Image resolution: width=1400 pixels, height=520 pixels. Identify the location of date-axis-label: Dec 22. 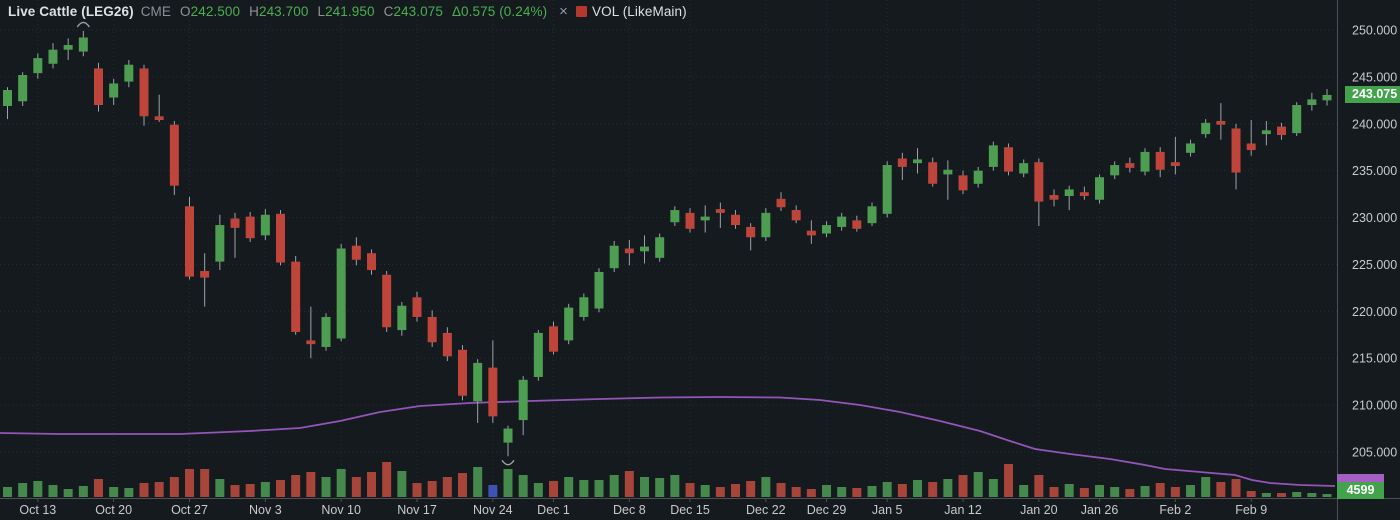
(766, 510).